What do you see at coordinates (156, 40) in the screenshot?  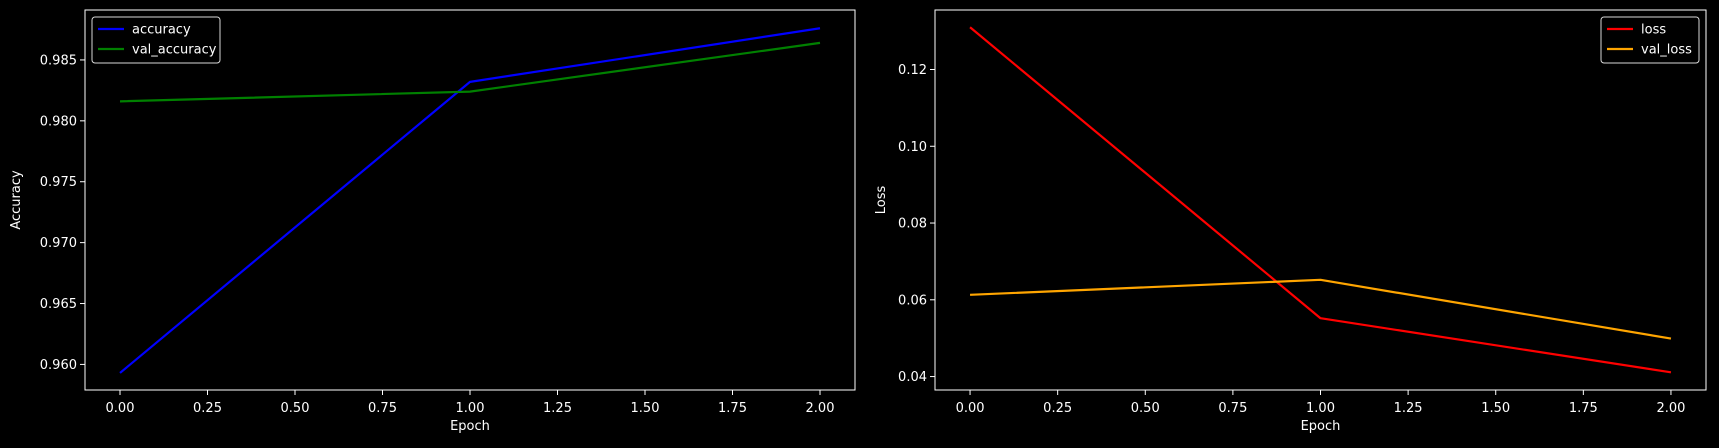 I see `legend: accuracy val_accuracy` at bounding box center [156, 40].